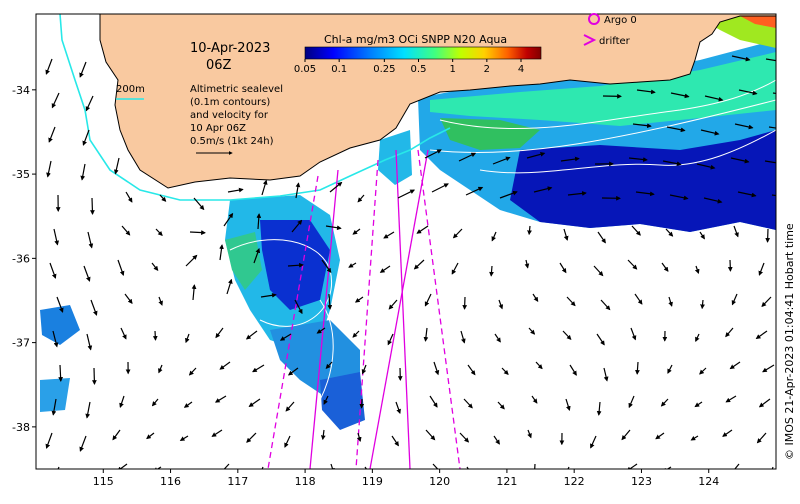 This screenshot has width=800, height=504. I want to click on x-tick-label: 115, so click(103, 481).